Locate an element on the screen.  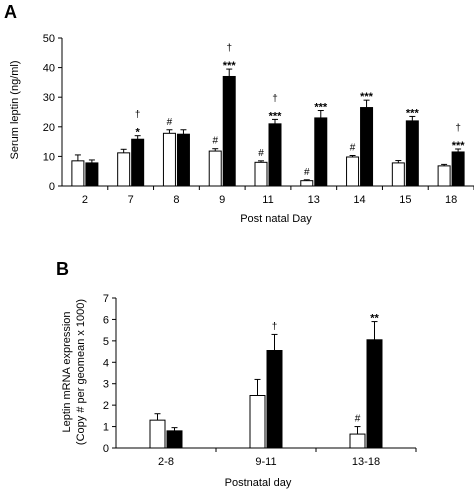
x-tick-label: 15 is located at coordinates (405, 200).